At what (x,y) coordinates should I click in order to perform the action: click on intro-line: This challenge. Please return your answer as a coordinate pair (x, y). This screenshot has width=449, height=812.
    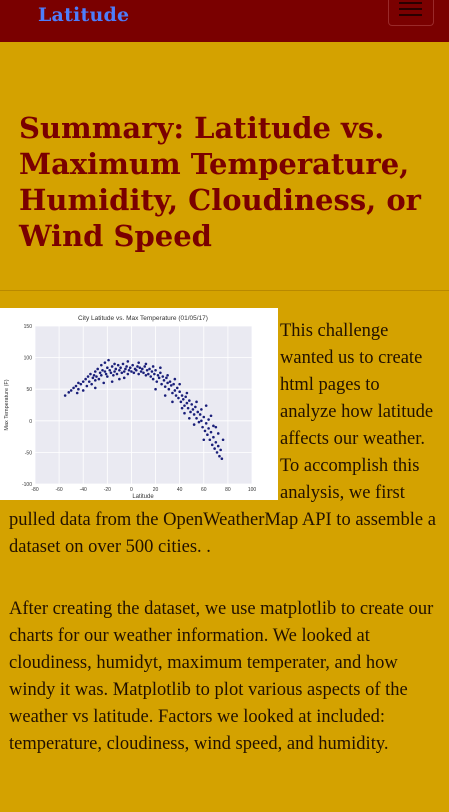
    Looking at the image, I should click on (334, 331).